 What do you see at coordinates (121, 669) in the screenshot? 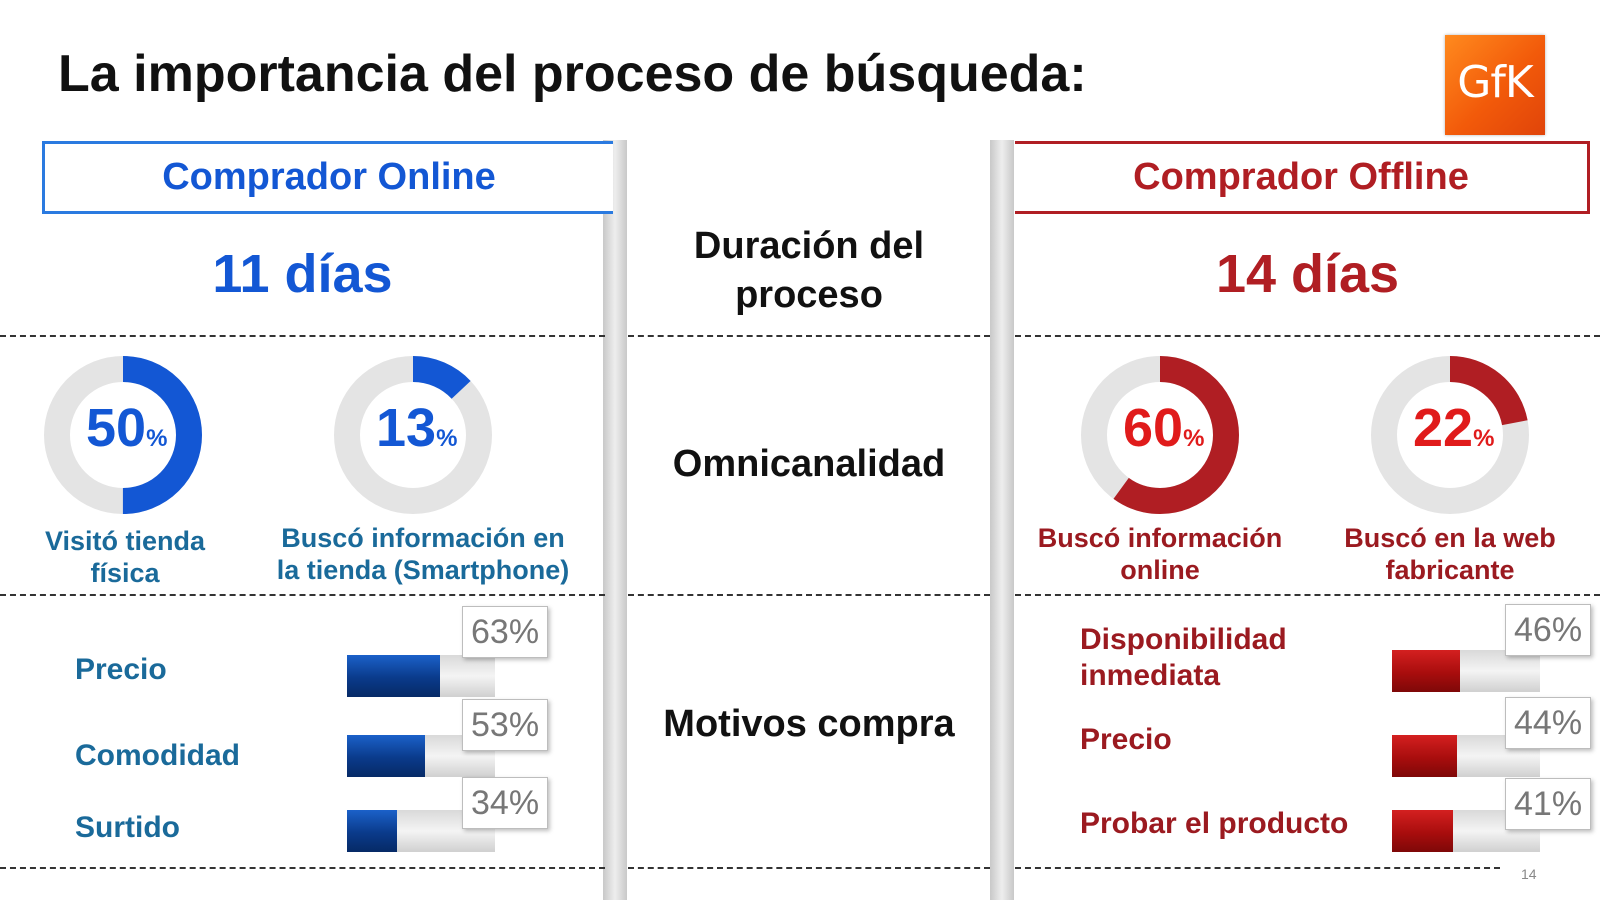
I see `online-reason-label: Precio` at bounding box center [121, 669].